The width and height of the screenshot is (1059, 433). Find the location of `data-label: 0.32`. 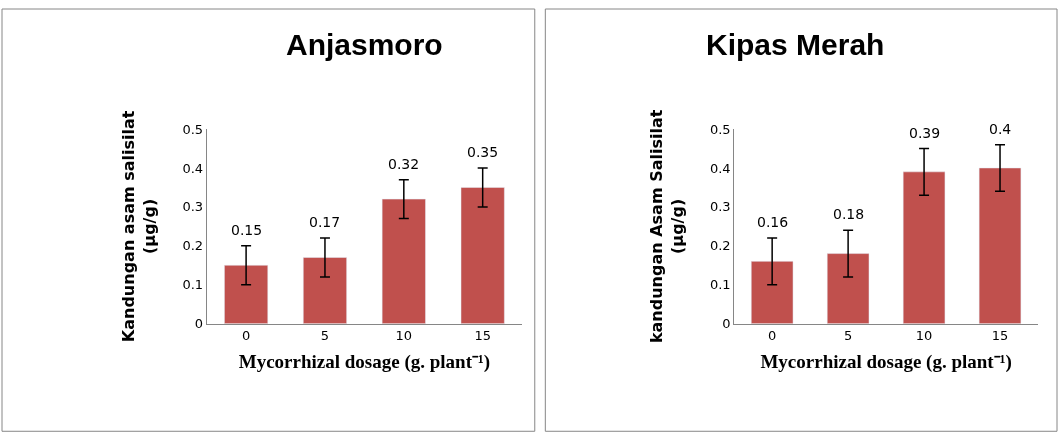

data-label: 0.32 is located at coordinates (404, 164).